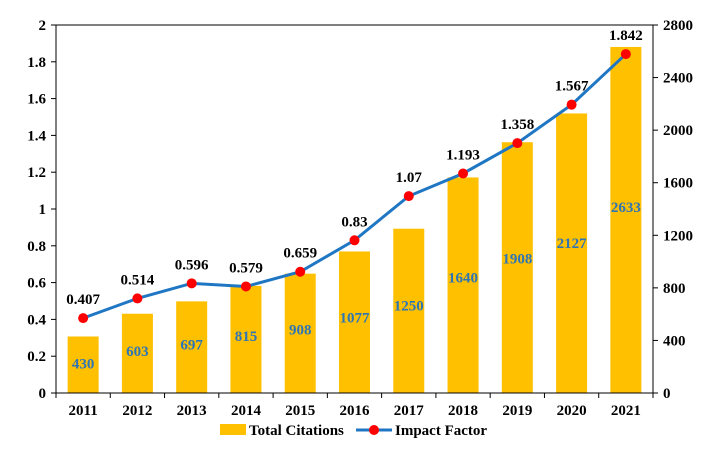 The image size is (711, 449). What do you see at coordinates (572, 253) in the screenshot?
I see `bar-2020` at bounding box center [572, 253].